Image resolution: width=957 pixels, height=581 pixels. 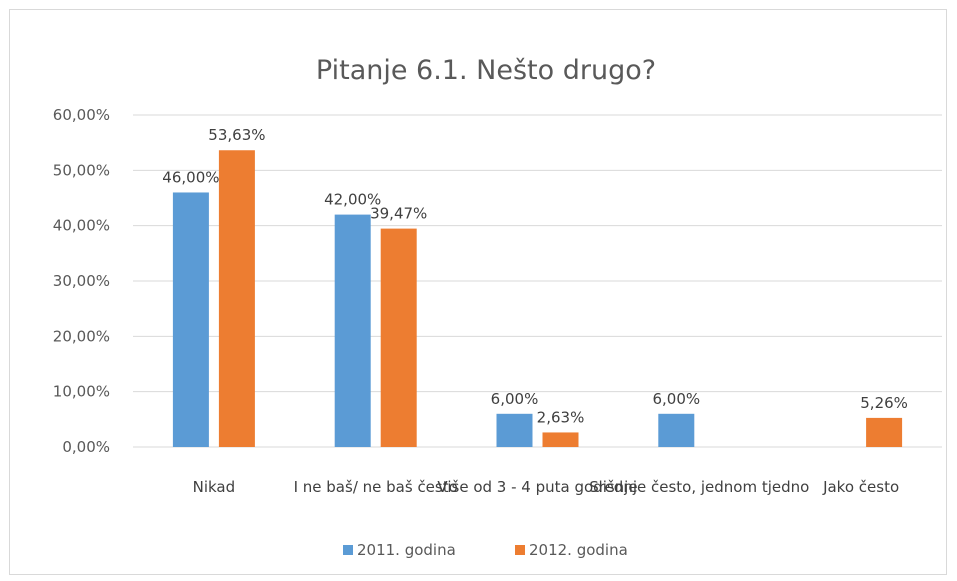 What do you see at coordinates (699, 487) in the screenshot?
I see `x-category-label: Srednje često, jednom tjedno` at bounding box center [699, 487].